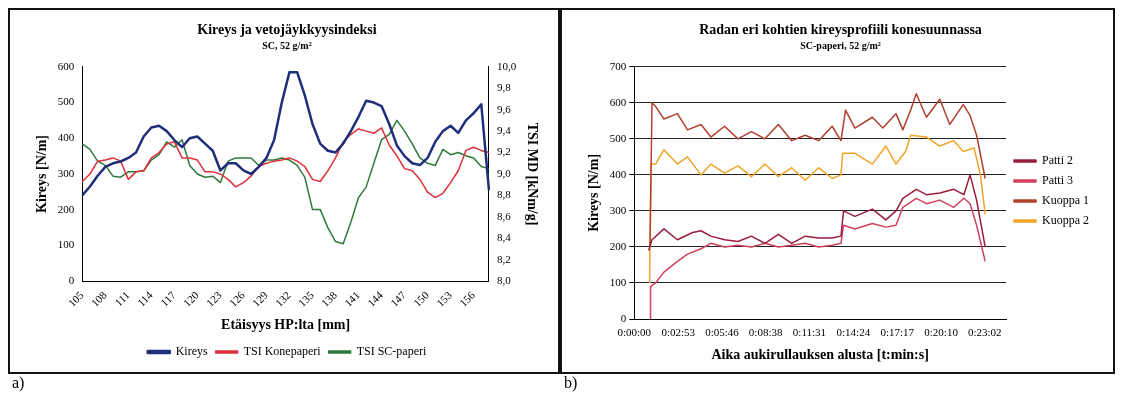 The width and height of the screenshot is (1123, 403). I want to click on x-tick-label: 0:02:53, so click(678, 332).